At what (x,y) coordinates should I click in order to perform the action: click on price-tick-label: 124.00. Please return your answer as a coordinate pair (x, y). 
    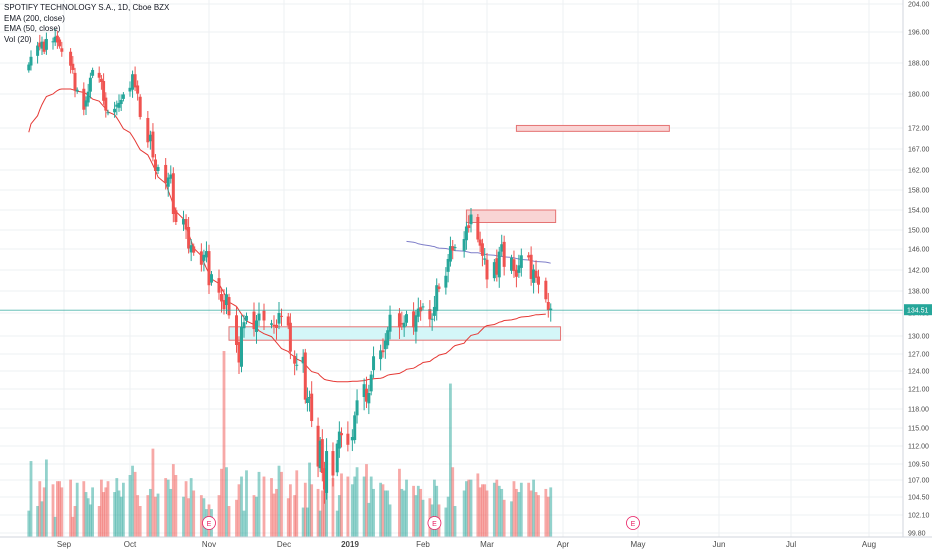
    Looking at the image, I should click on (919, 372).